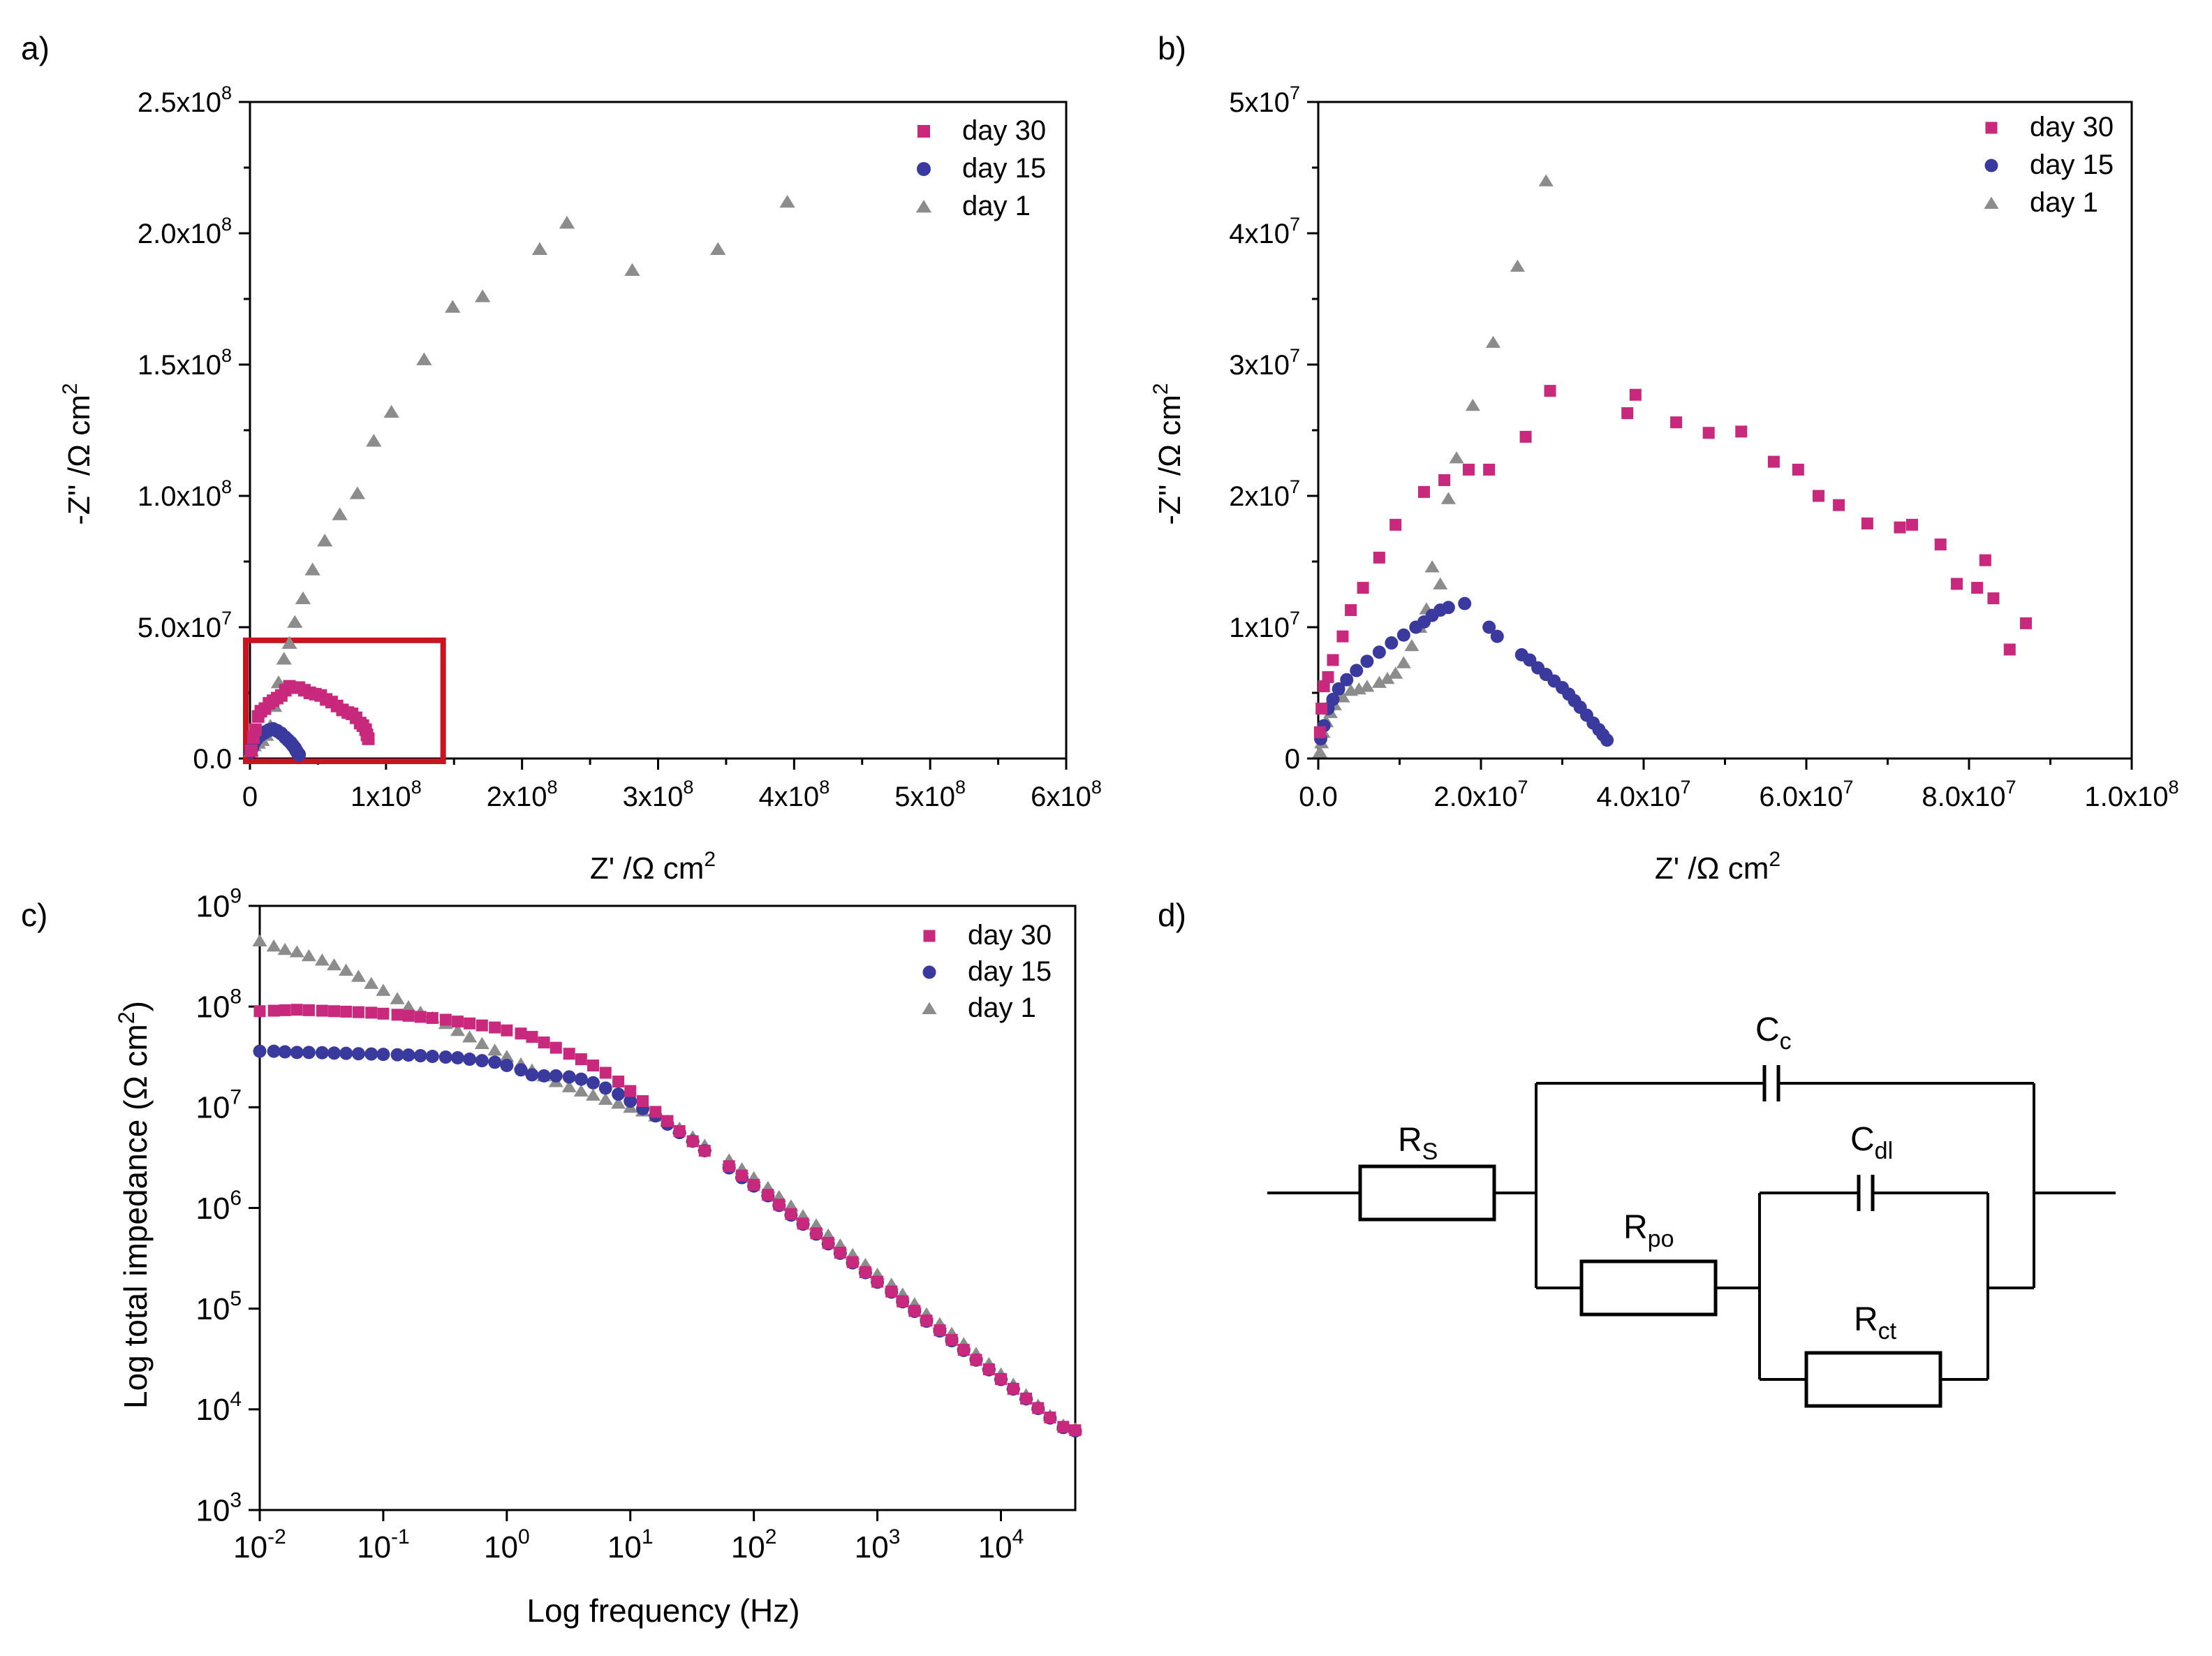 The width and height of the screenshot is (2212, 1656). What do you see at coordinates (1010, 972) in the screenshot?
I see `chart-c-legend-label-day15: day 15` at bounding box center [1010, 972].